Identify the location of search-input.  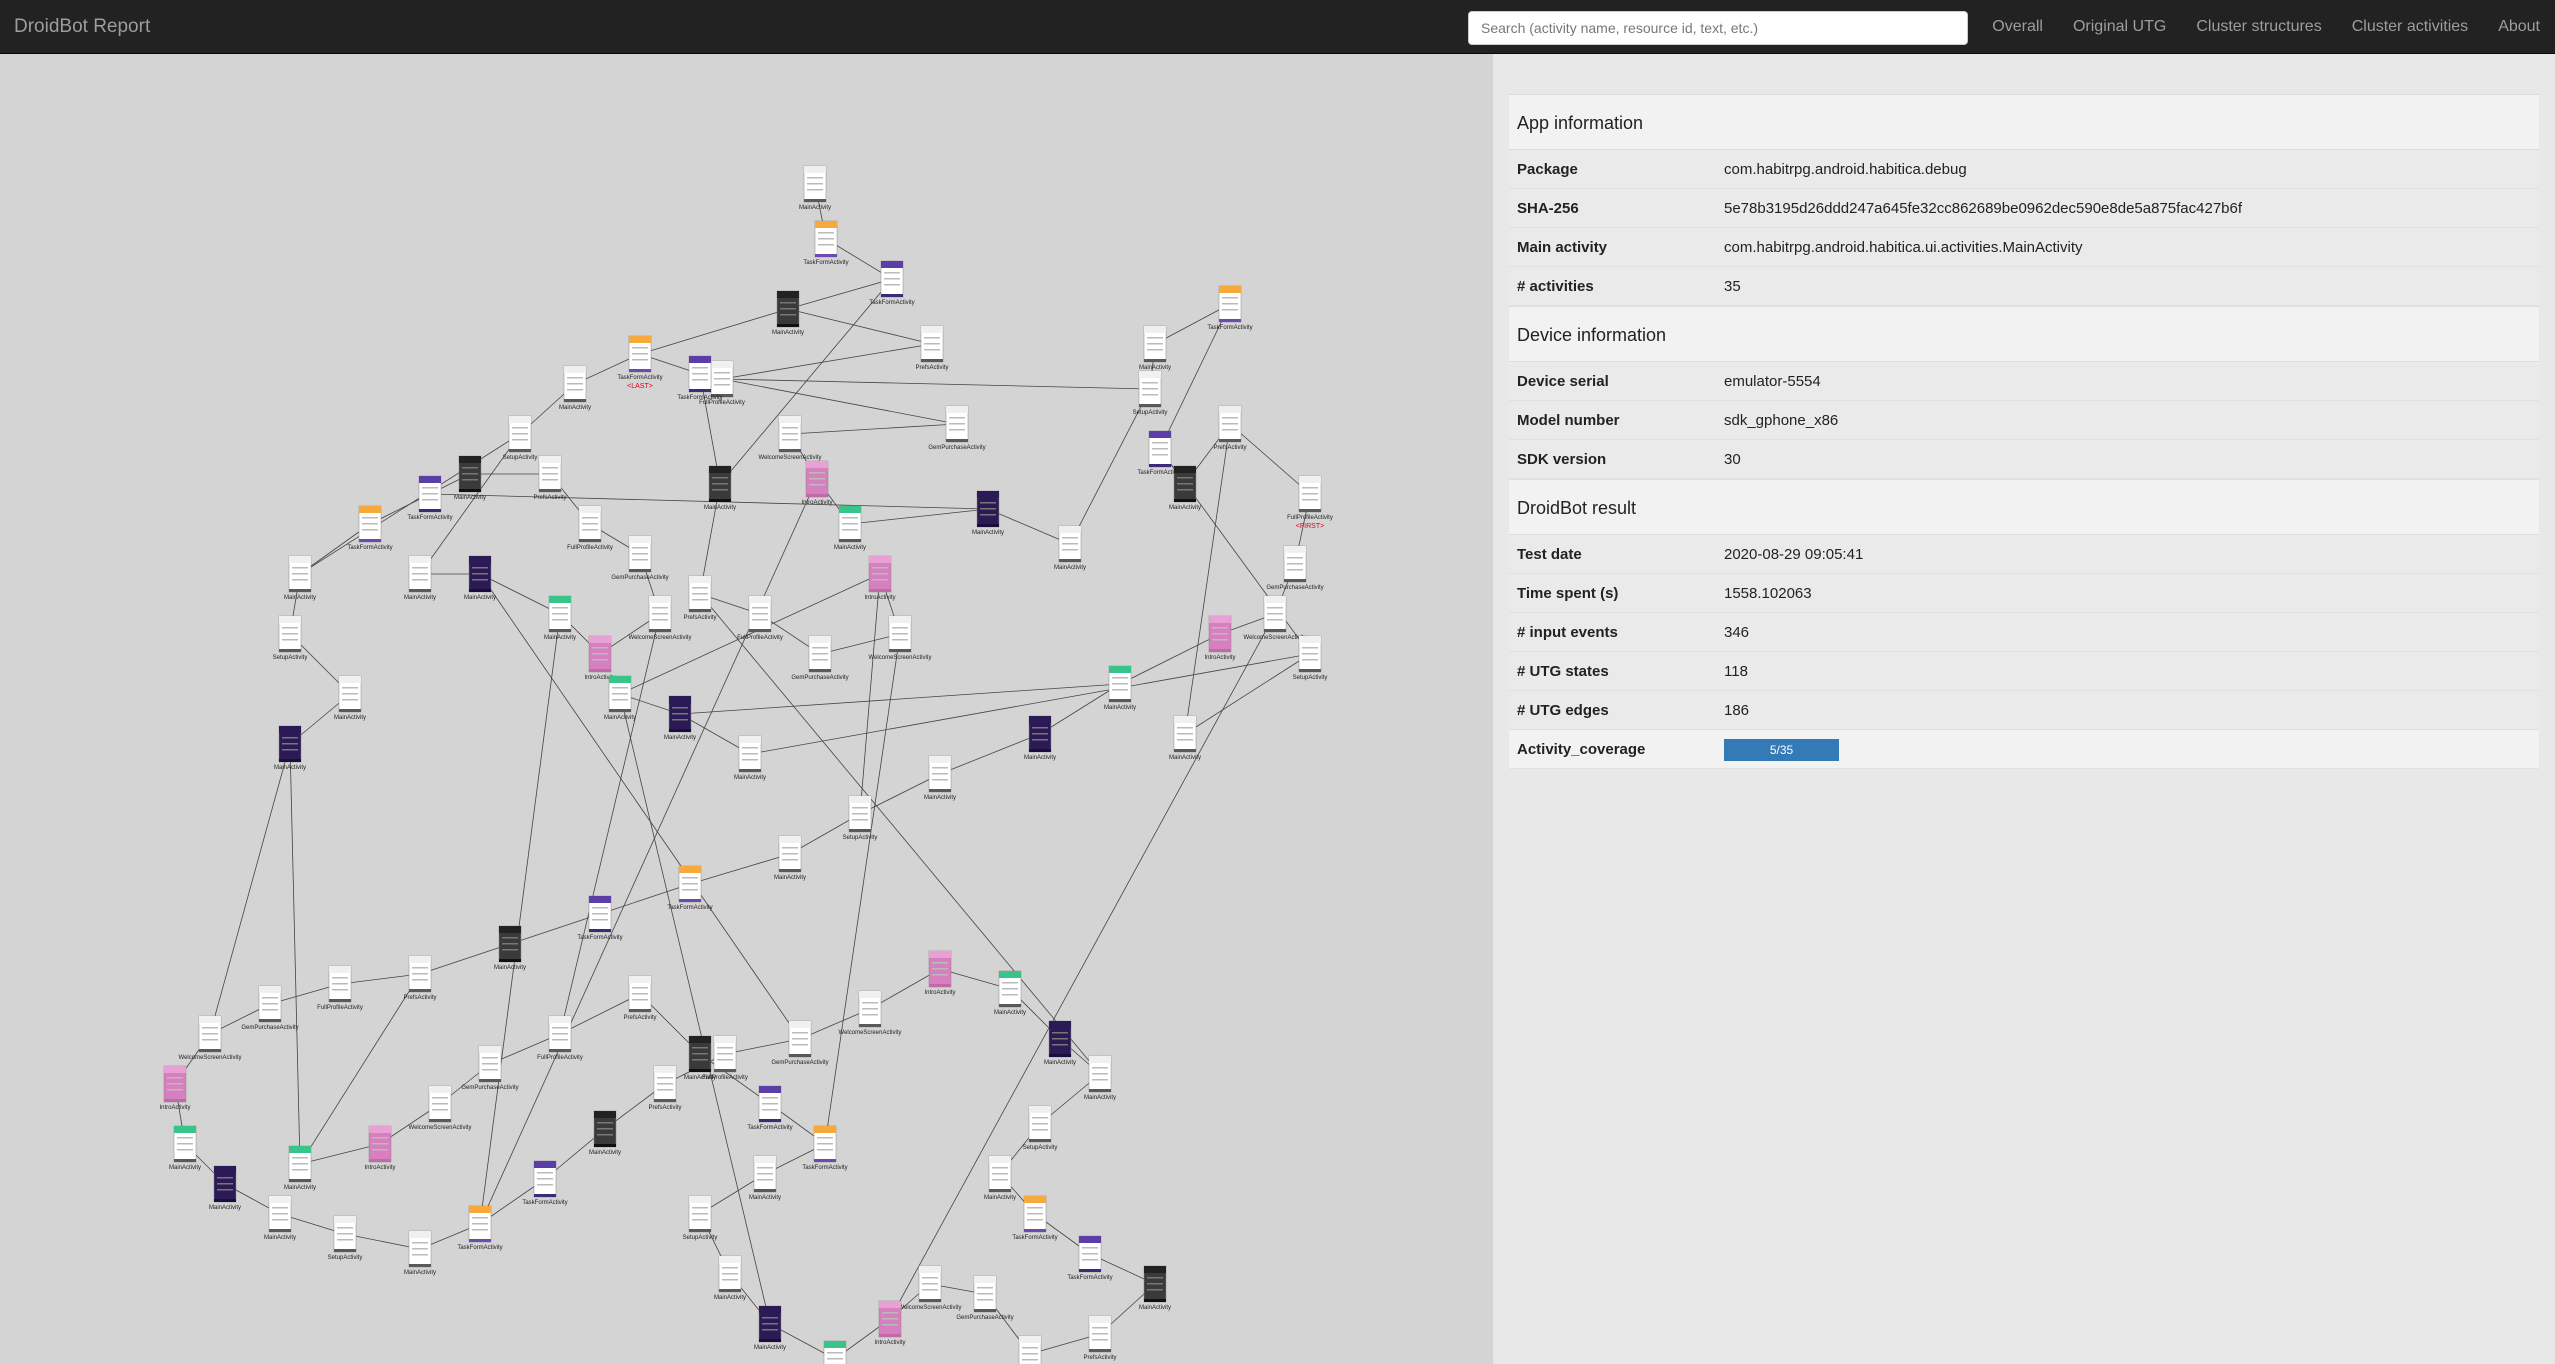
(1718, 28).